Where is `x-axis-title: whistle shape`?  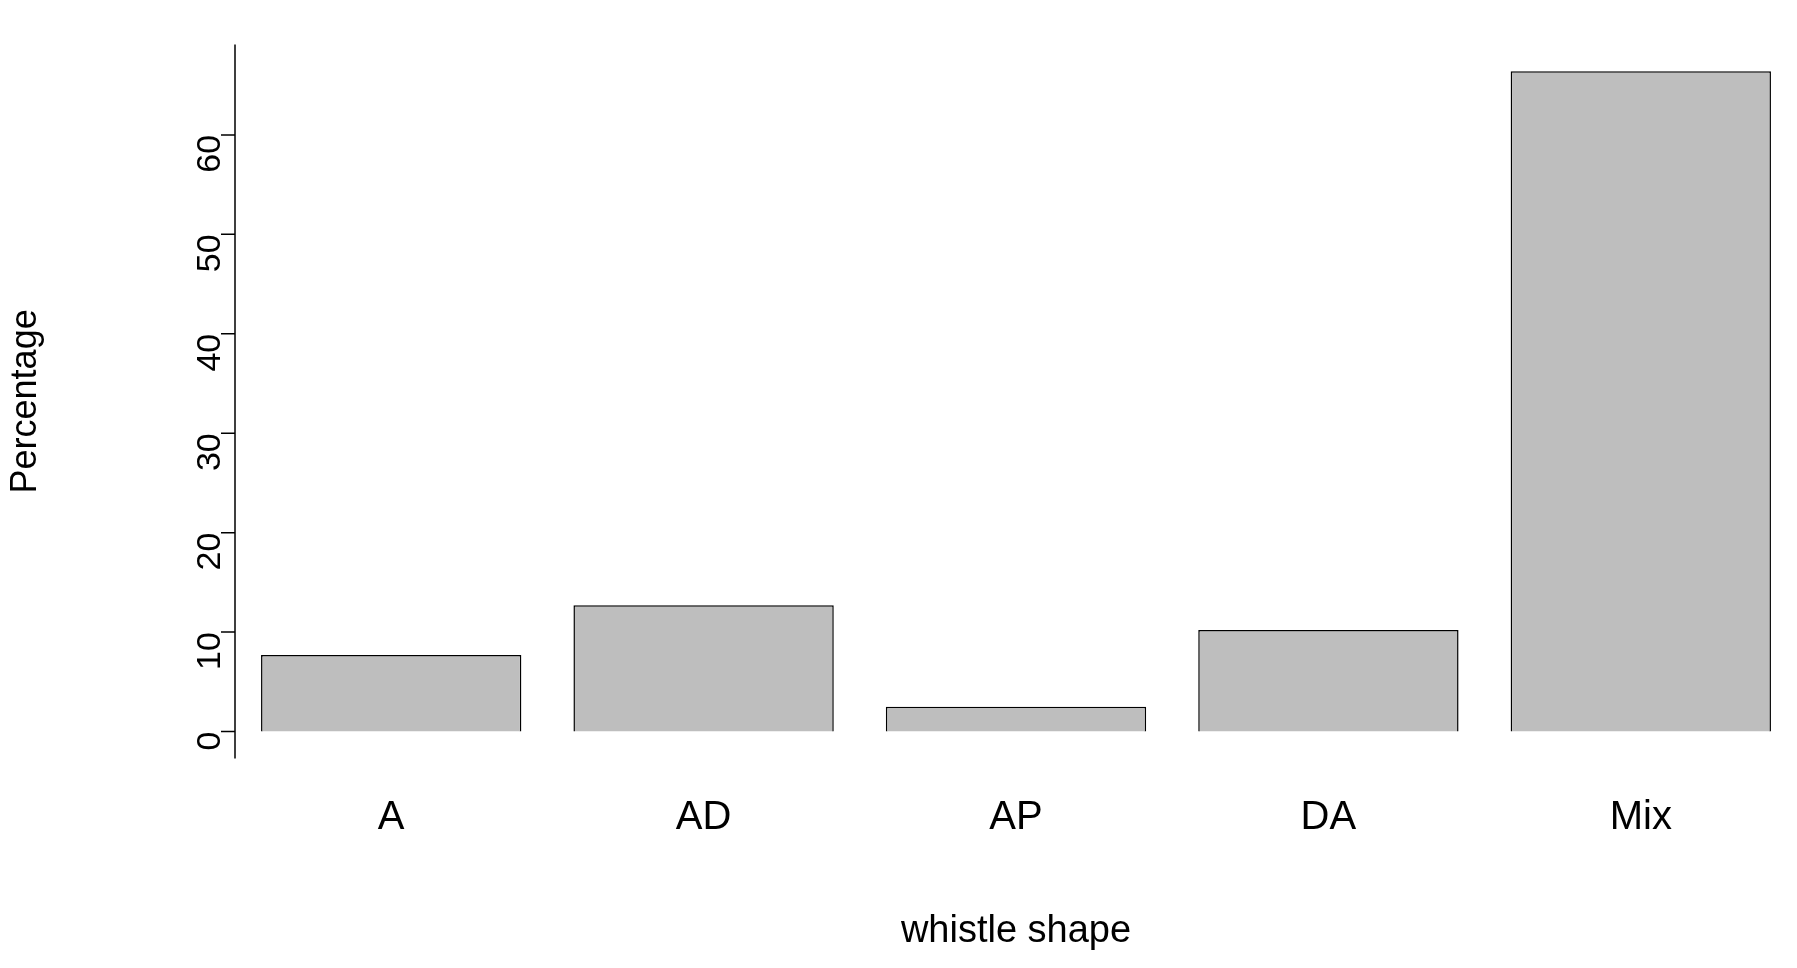 x-axis-title: whistle shape is located at coordinates (1015, 928).